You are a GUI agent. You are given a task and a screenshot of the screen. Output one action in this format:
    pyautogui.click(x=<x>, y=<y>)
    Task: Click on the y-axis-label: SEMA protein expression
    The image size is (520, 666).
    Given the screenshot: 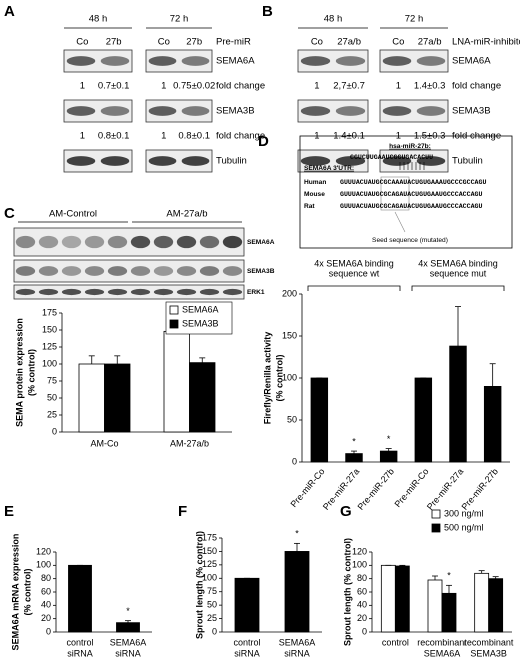 What is the action you would take?
    pyautogui.click(x=19, y=372)
    